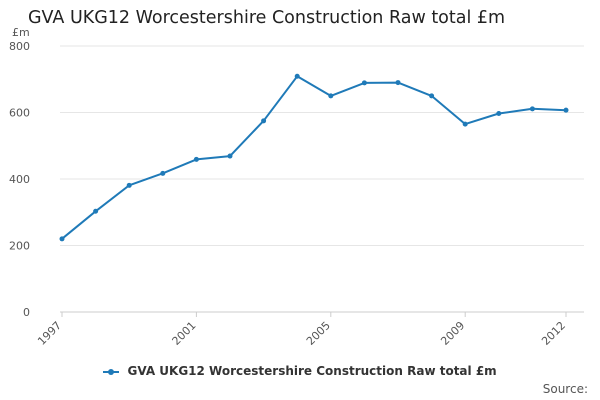 Image resolution: width=600 pixels, height=400 pixels. What do you see at coordinates (452, 333) in the screenshot?
I see `x-tick-label-2009: 2009` at bounding box center [452, 333].